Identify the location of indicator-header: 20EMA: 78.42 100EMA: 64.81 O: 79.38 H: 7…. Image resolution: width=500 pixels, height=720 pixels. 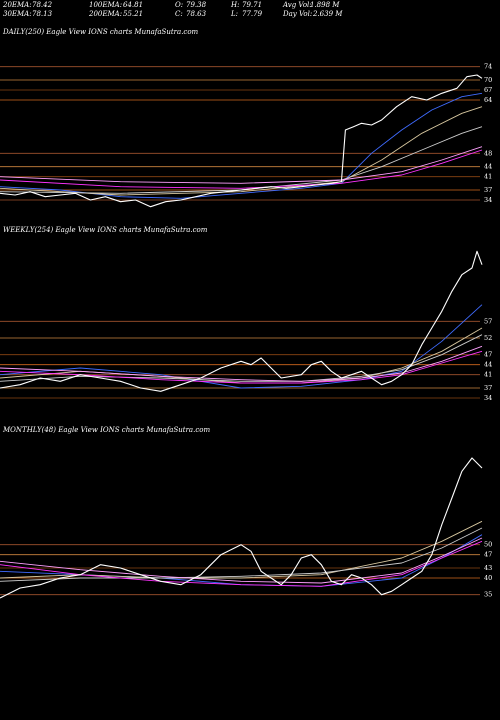
(250, 10).